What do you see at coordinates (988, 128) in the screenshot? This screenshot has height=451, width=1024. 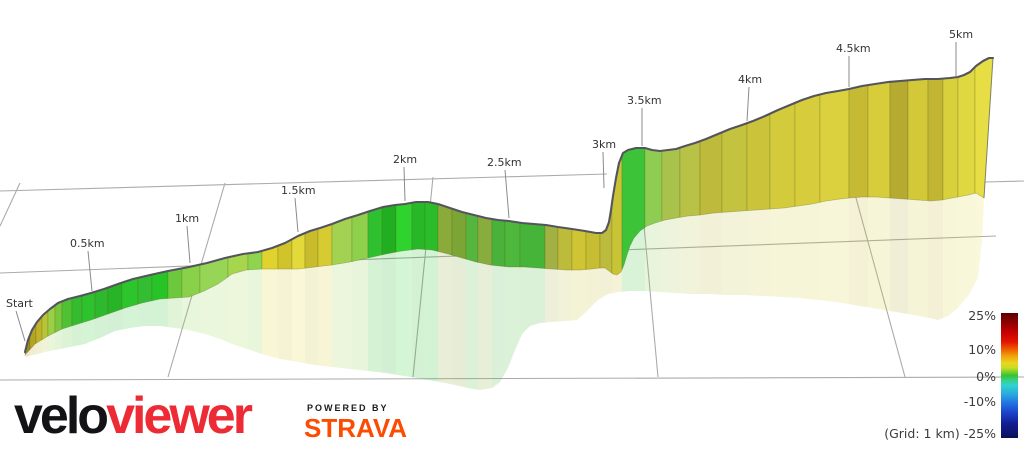 I see `profile-end-edge` at bounding box center [988, 128].